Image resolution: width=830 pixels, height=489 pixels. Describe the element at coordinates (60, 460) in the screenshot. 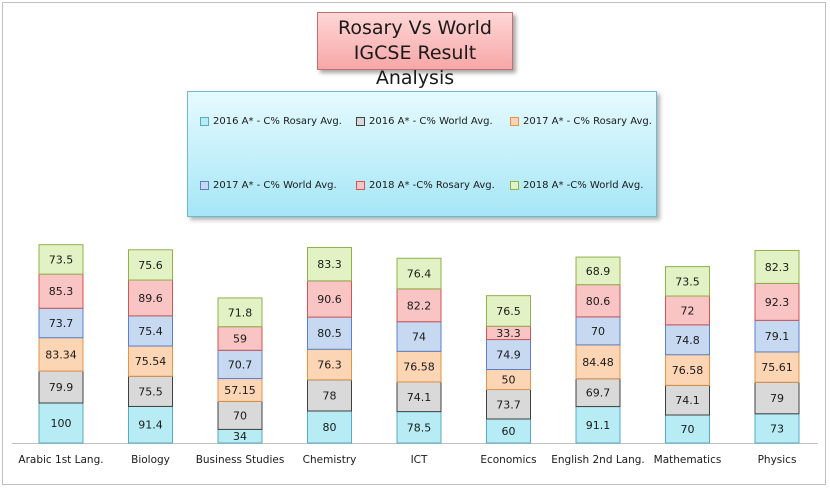

I see `x-tick-label: Arabic 1st Lang.` at that location.